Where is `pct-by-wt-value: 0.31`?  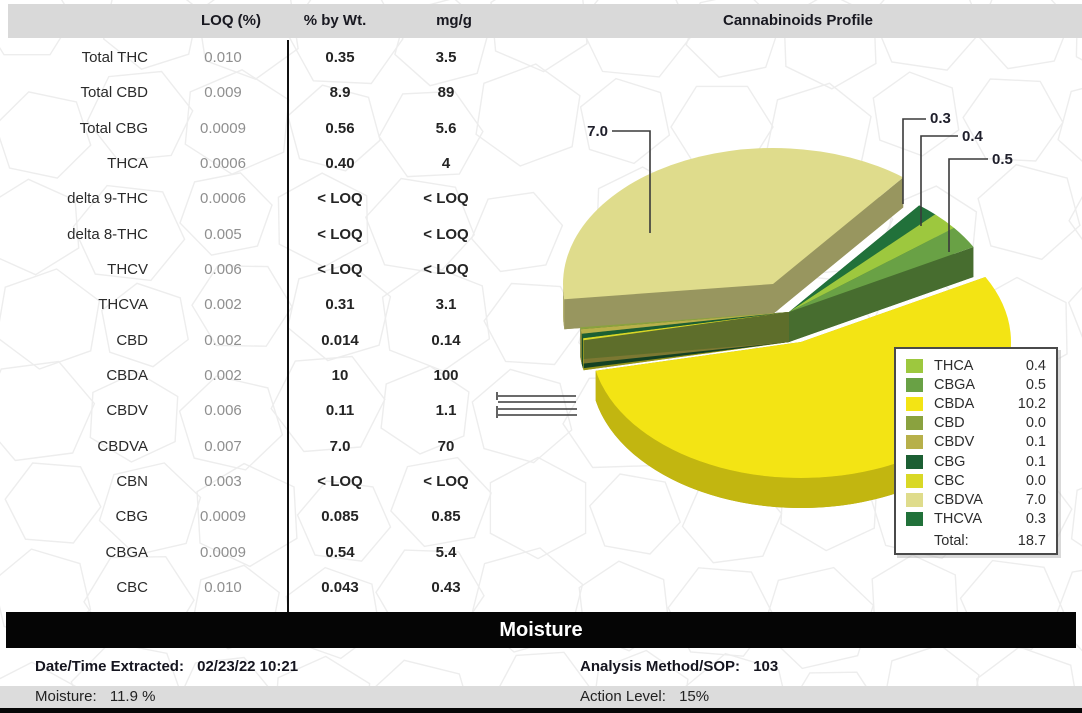 pct-by-wt-value: 0.31 is located at coordinates (340, 305).